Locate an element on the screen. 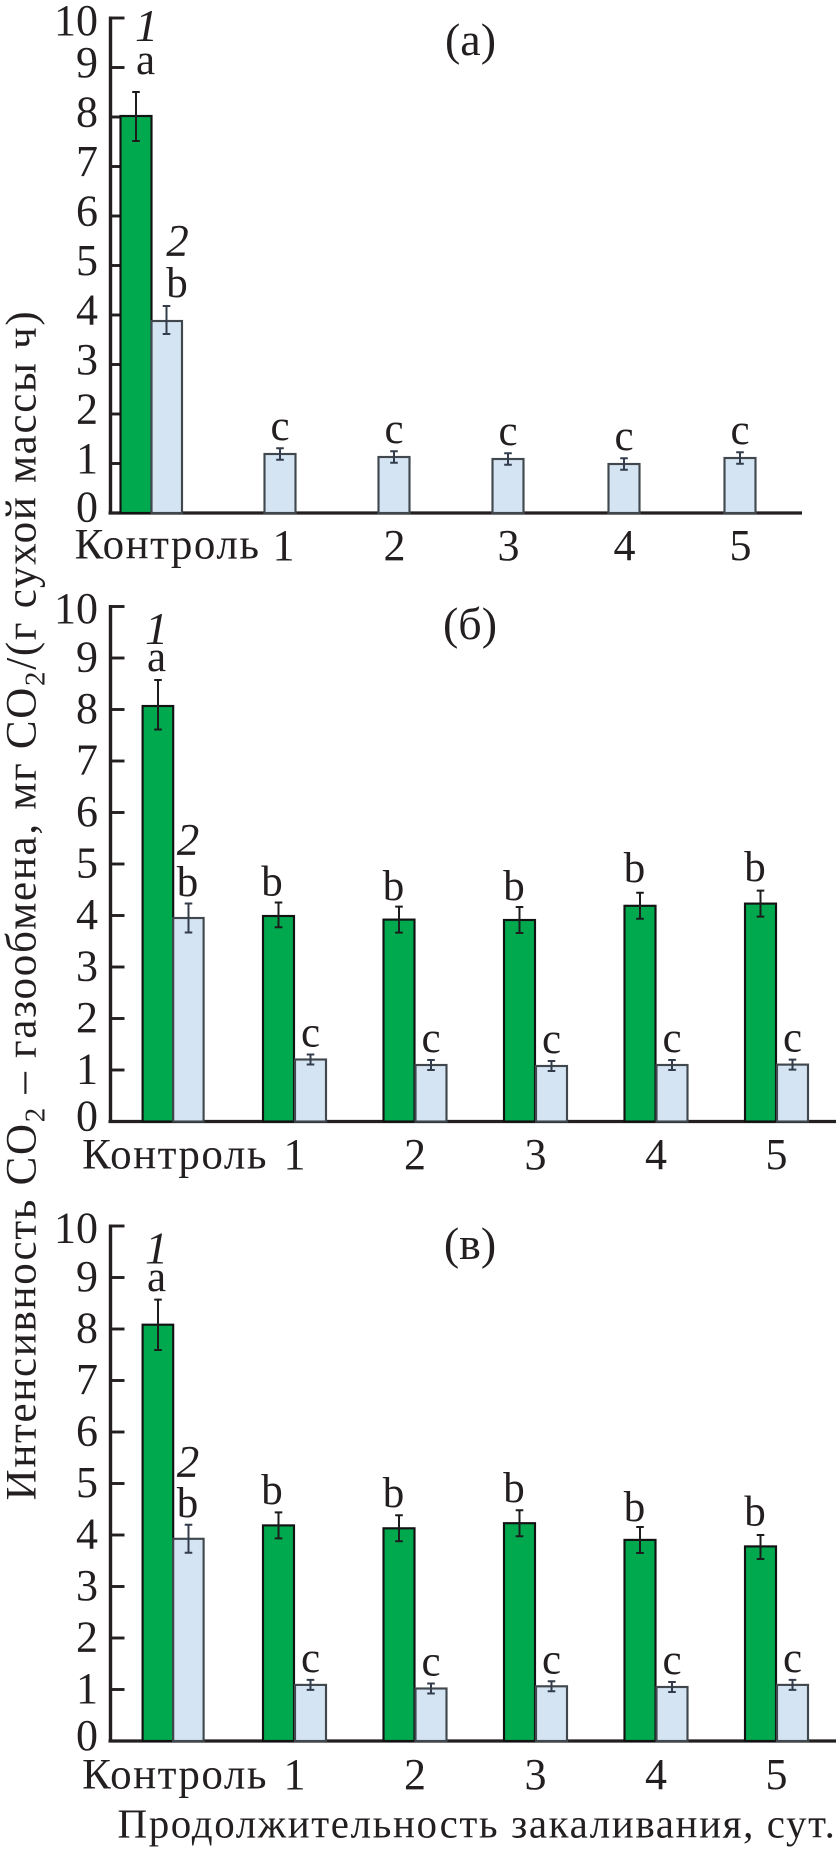 This screenshot has width=836, height=1860. svg-text: (в) is located at coordinates (470, 1243).